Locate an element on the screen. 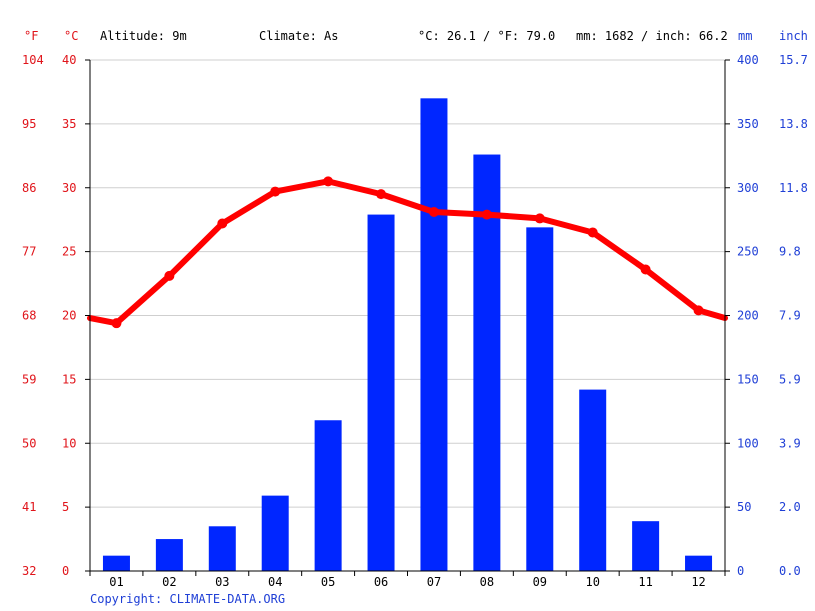 This screenshot has width=815, height=611. precipitation-summary: mm: 1682 / inch: 66.2 is located at coordinates (652, 36).